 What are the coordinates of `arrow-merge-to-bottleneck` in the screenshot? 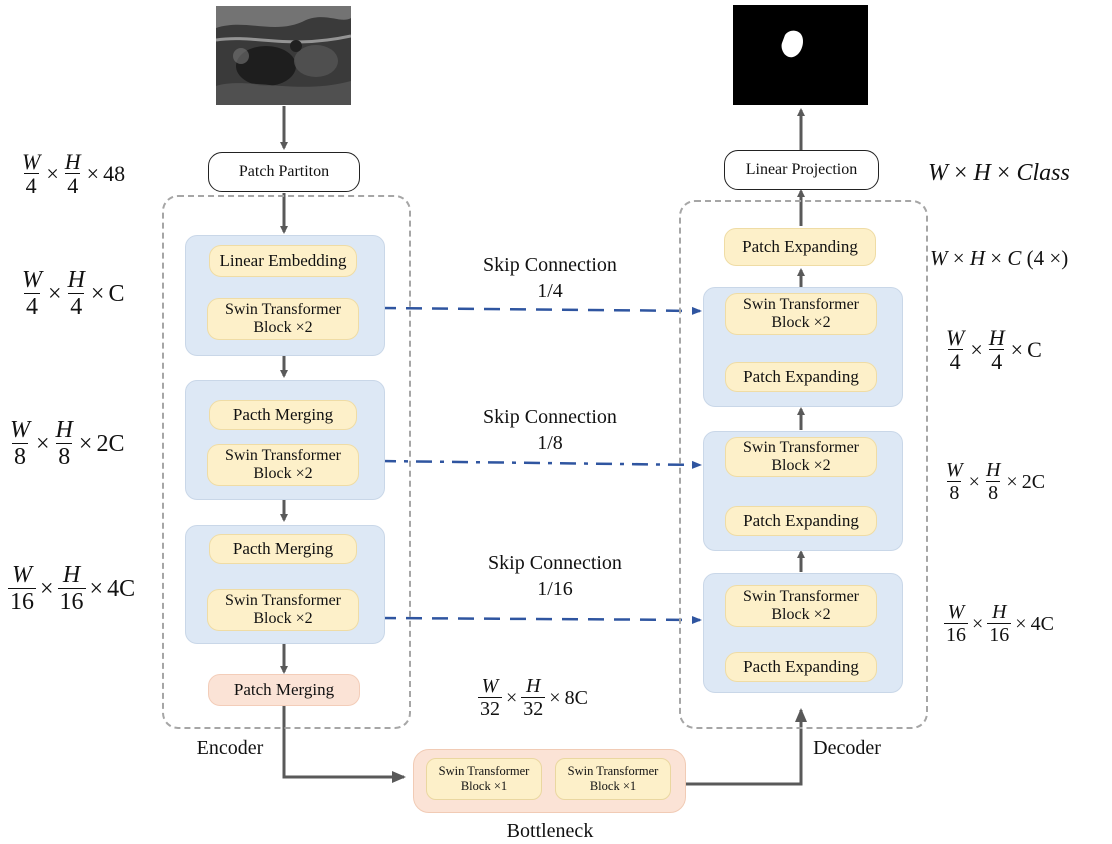 It's located at (344, 744).